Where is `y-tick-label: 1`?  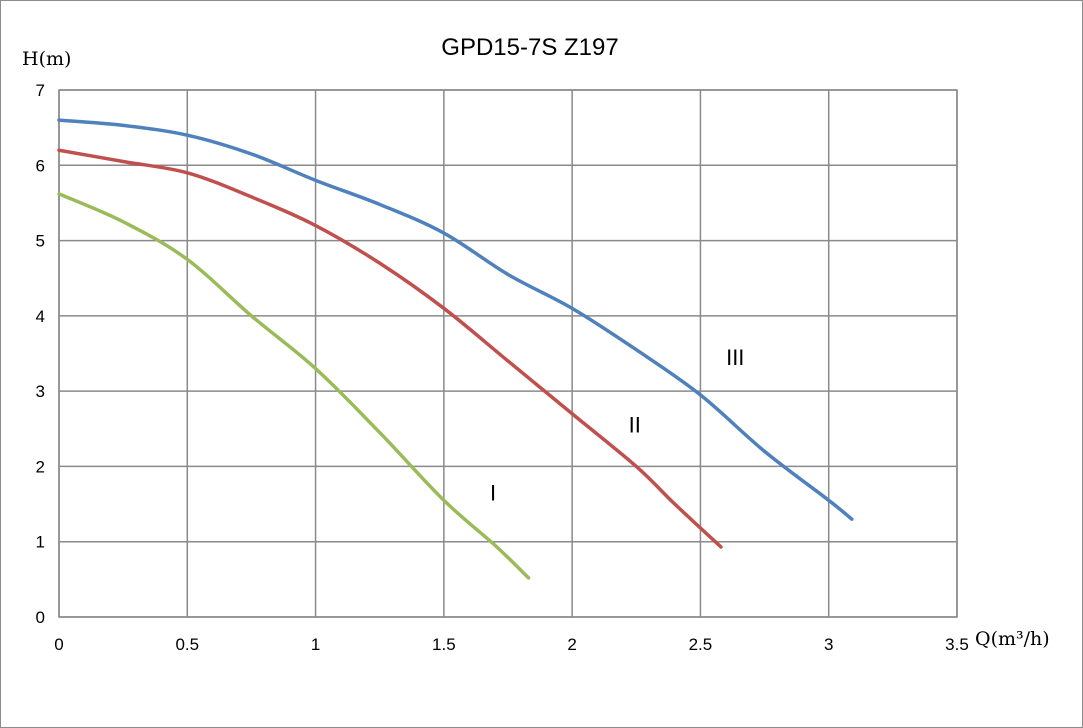
y-tick-label: 1 is located at coordinates (40, 542).